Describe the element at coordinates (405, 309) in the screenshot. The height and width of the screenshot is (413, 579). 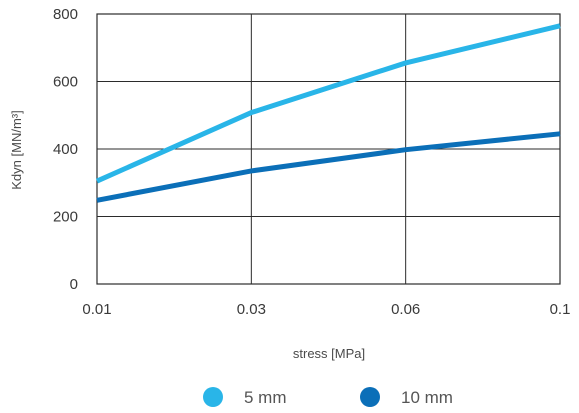
I see `x-tick-label: 0.06` at that location.